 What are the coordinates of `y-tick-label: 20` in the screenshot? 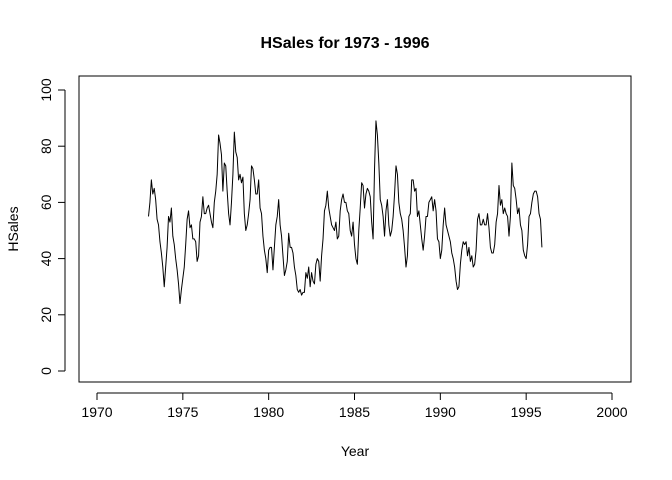 It's located at (46, 315).